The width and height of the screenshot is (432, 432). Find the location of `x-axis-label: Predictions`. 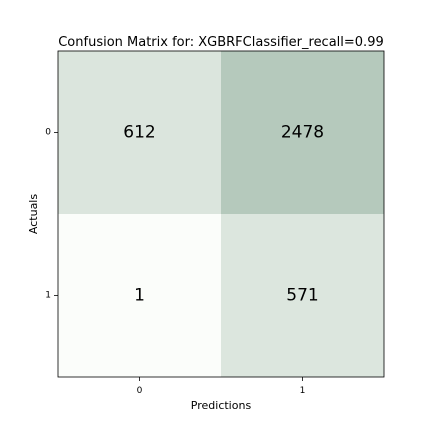

x-axis-label: Predictions is located at coordinates (221, 405).